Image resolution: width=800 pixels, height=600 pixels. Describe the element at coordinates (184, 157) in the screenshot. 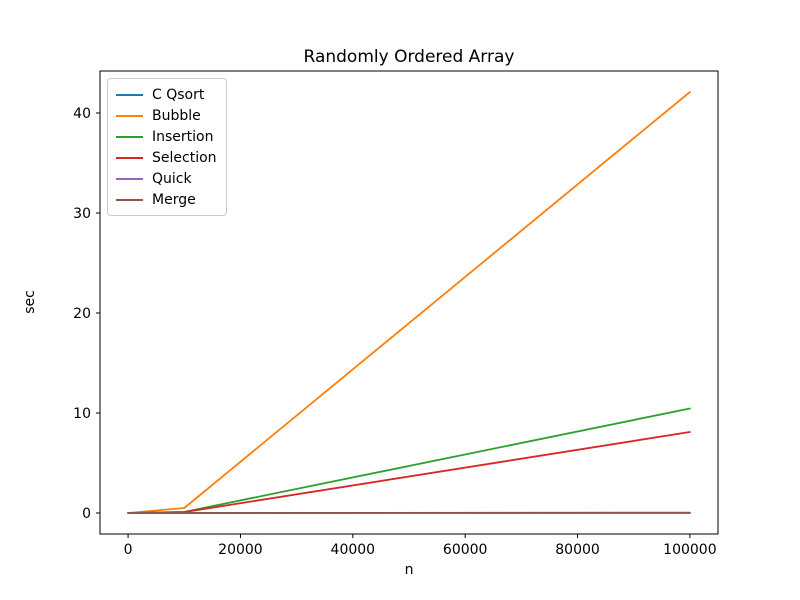

I see `legend-label: Selection` at that location.